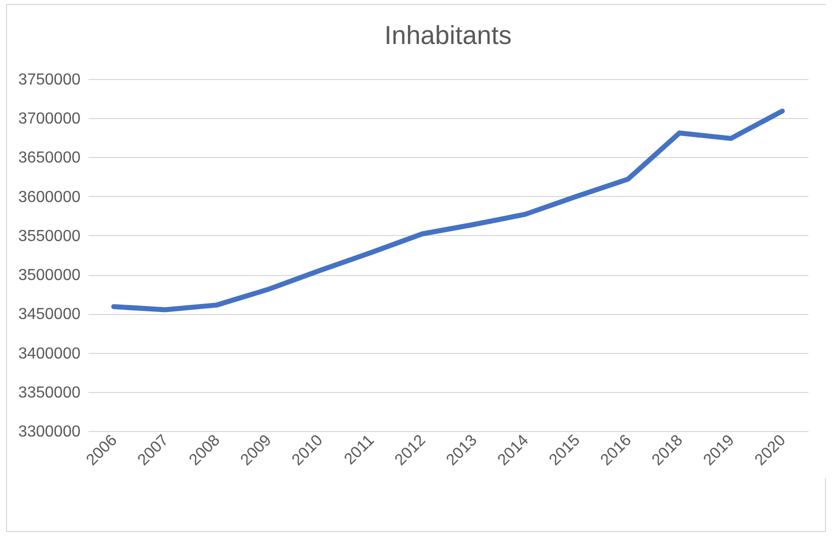  I want to click on y-tick-label: 3700000, so click(49, 119).